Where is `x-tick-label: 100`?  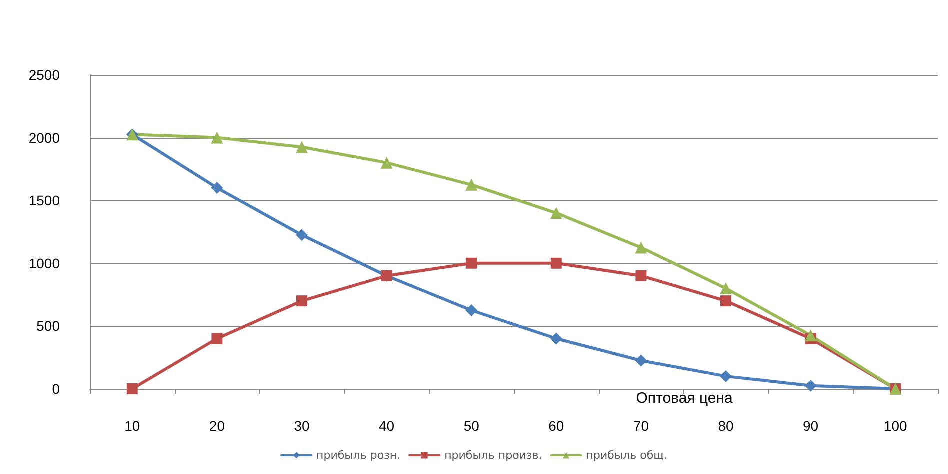 x-tick-label: 100 is located at coordinates (896, 426).